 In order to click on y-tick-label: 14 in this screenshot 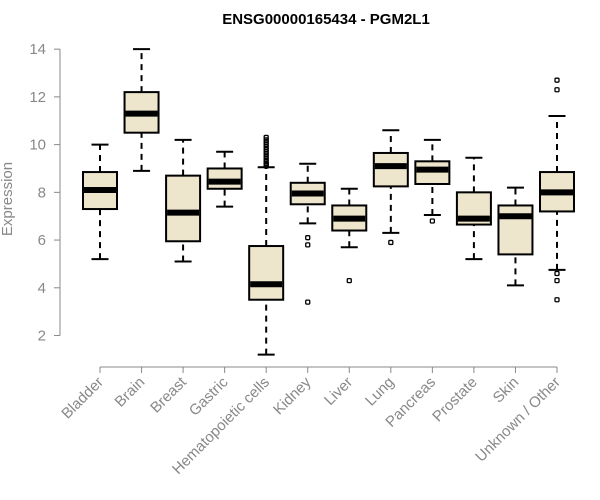, I will do `click(37, 49)`.